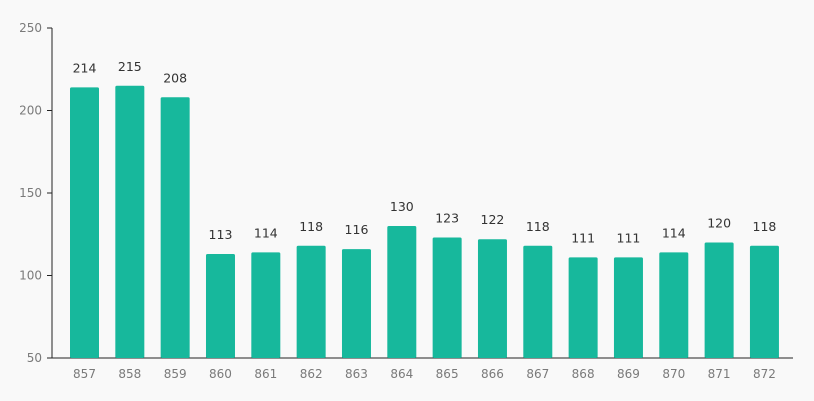 This screenshot has width=814, height=401. I want to click on x-tick-label: 868, so click(583, 374).